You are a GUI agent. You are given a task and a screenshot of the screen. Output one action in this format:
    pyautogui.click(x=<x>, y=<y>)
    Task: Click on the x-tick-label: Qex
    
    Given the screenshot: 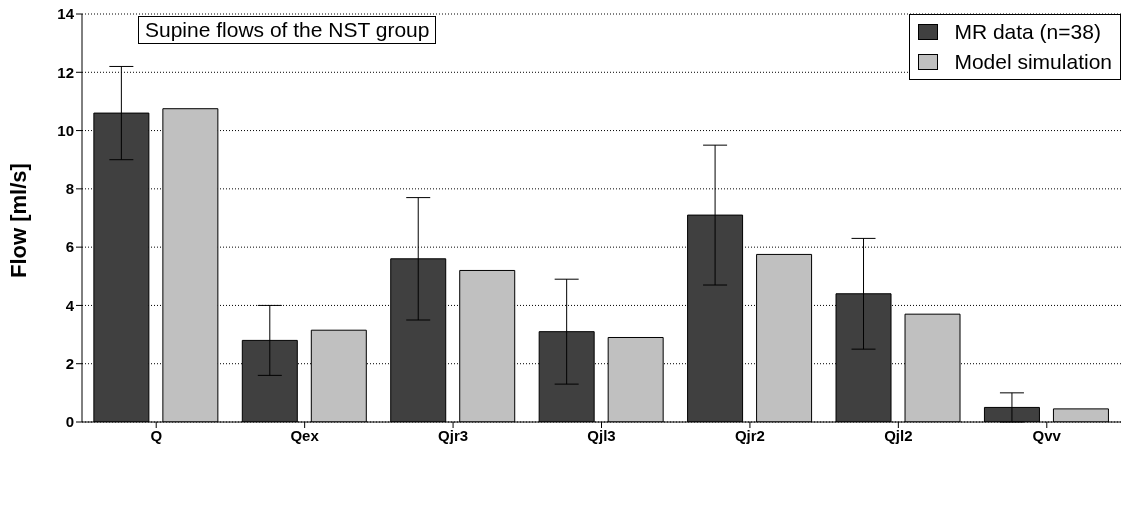 What is the action you would take?
    pyautogui.click(x=305, y=435)
    